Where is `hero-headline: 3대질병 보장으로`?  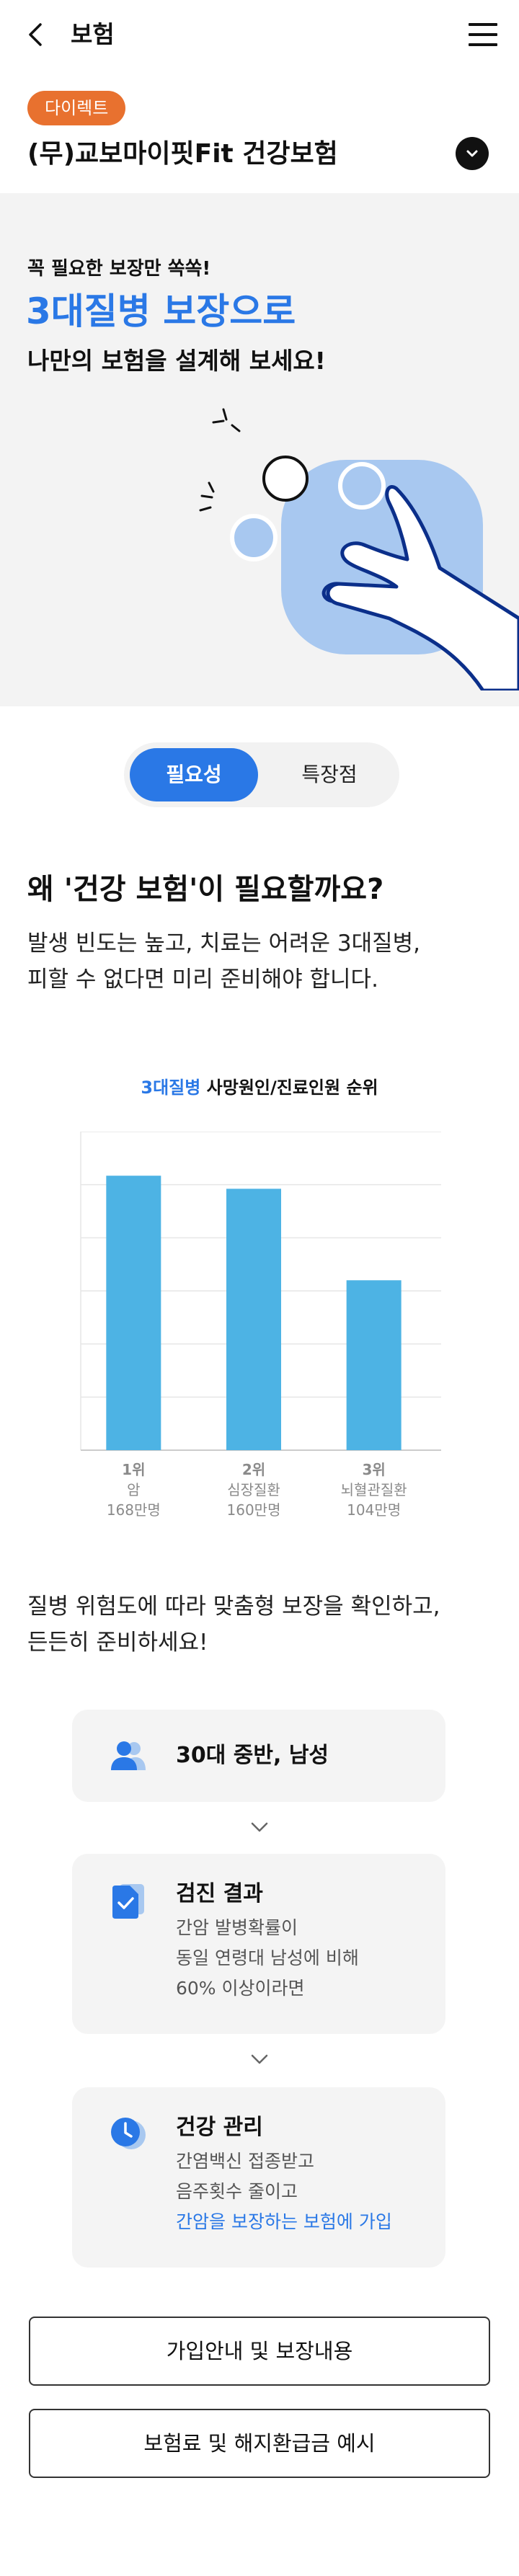 hero-headline: 3대질병 보장으로 is located at coordinates (161, 311).